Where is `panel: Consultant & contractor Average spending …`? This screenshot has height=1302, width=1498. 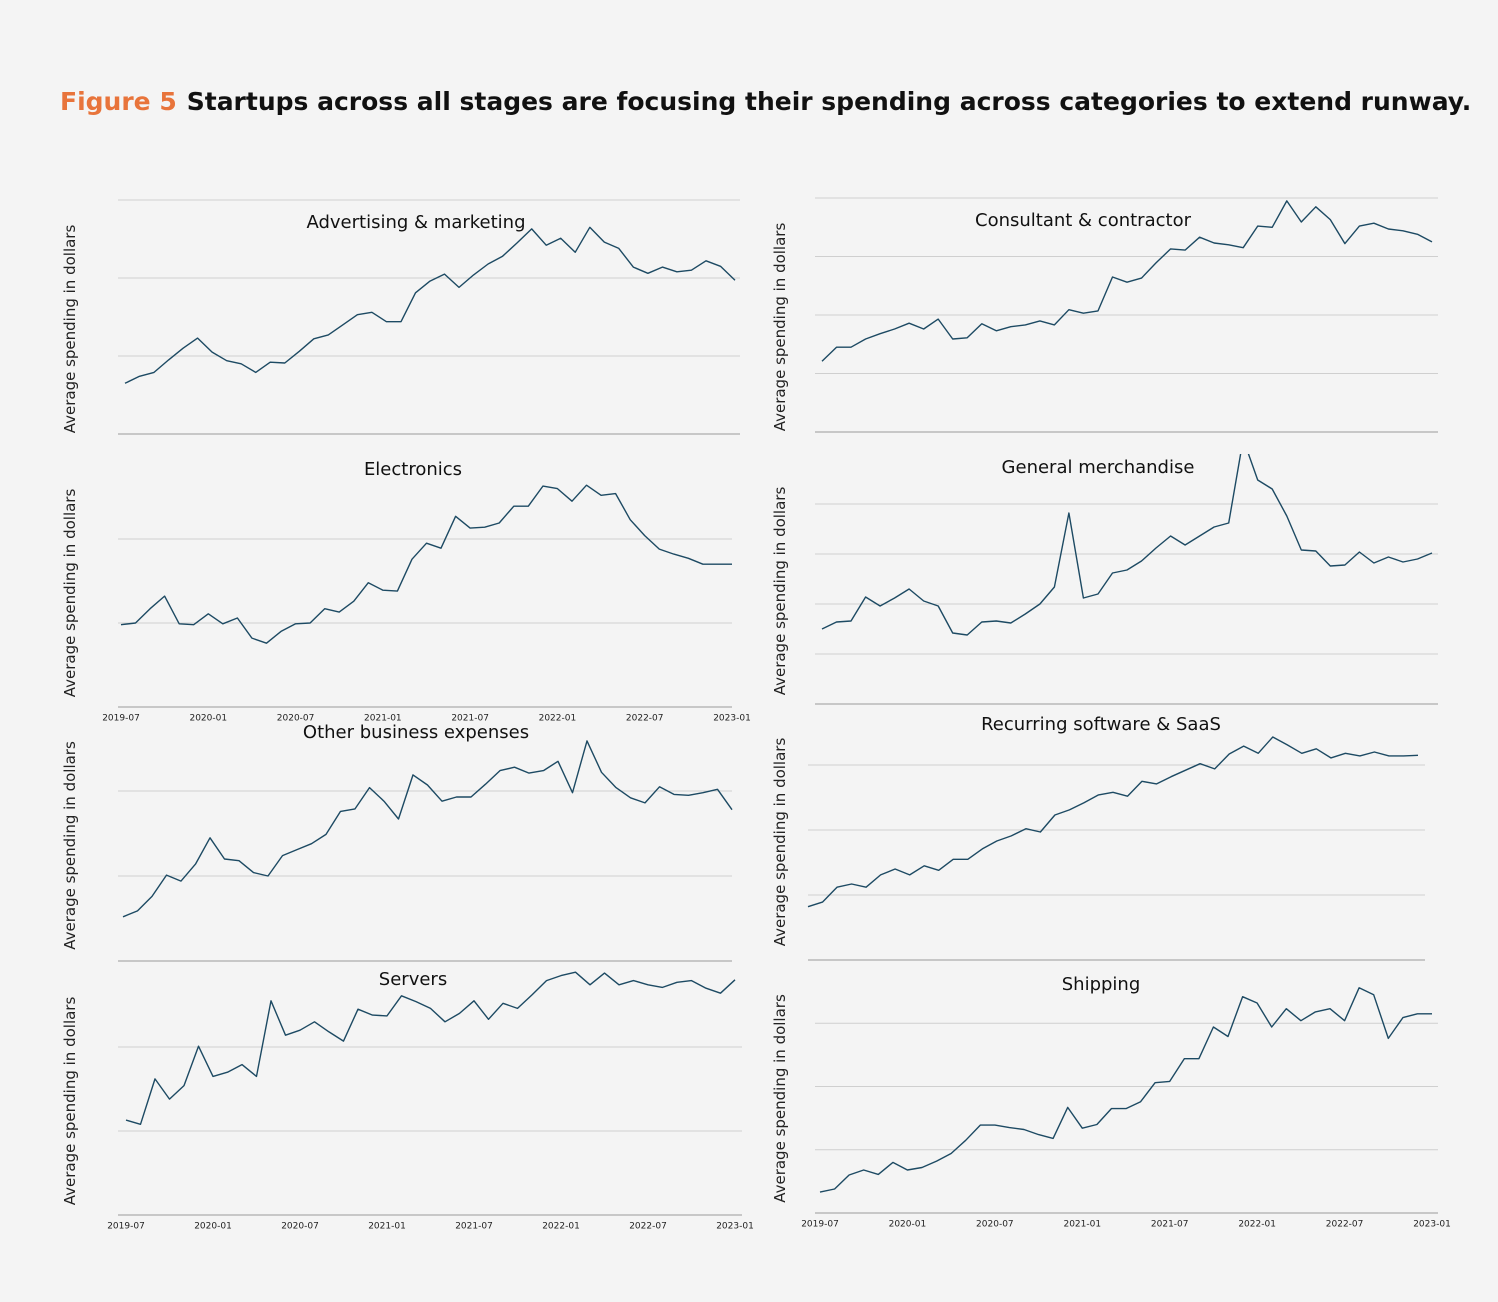
panel: Consultant & contractor Average spending … is located at coordinates (1104, 315).